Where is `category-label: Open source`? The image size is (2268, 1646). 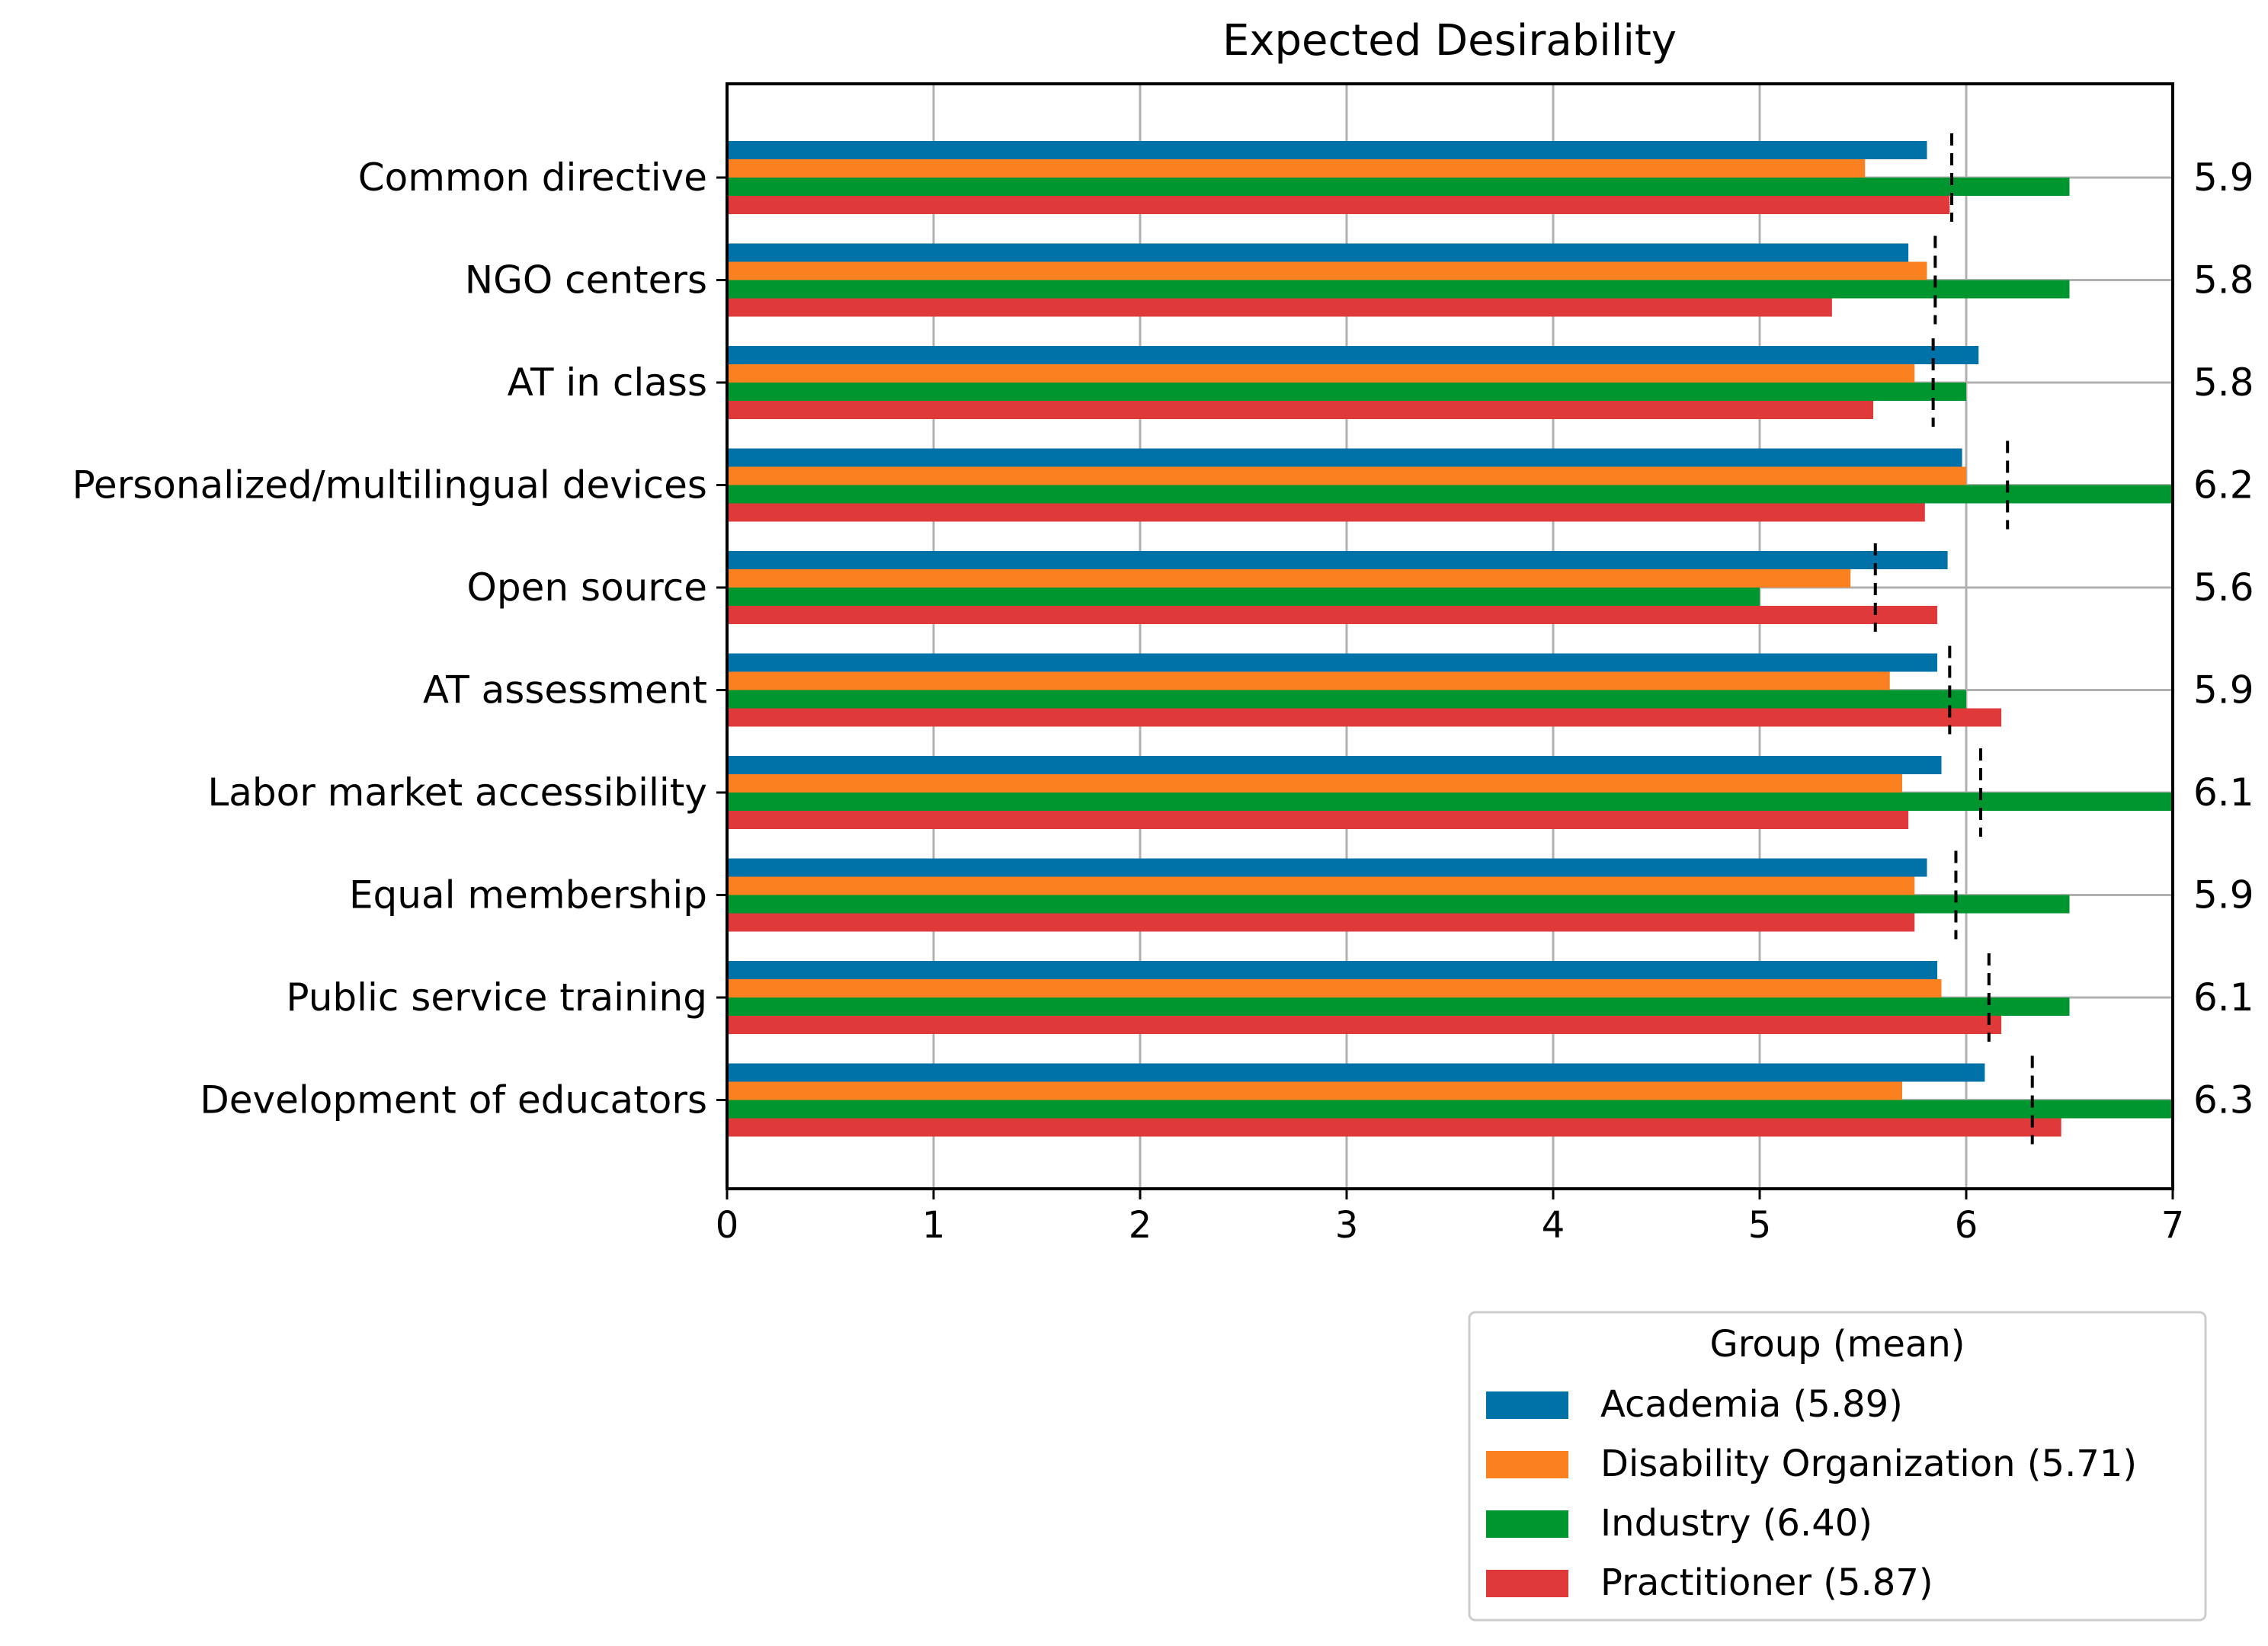
category-label: Open source is located at coordinates (587, 587).